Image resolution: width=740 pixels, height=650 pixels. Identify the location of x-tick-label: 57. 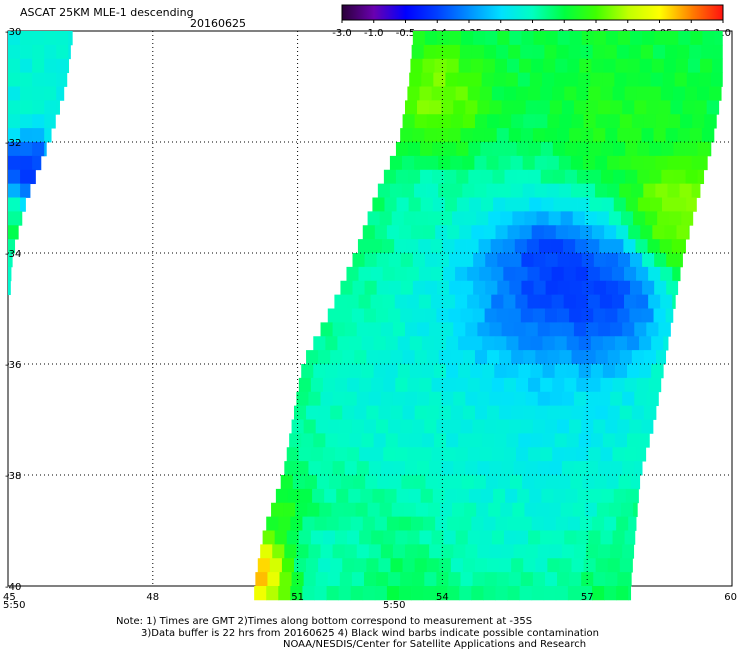
(587, 597).